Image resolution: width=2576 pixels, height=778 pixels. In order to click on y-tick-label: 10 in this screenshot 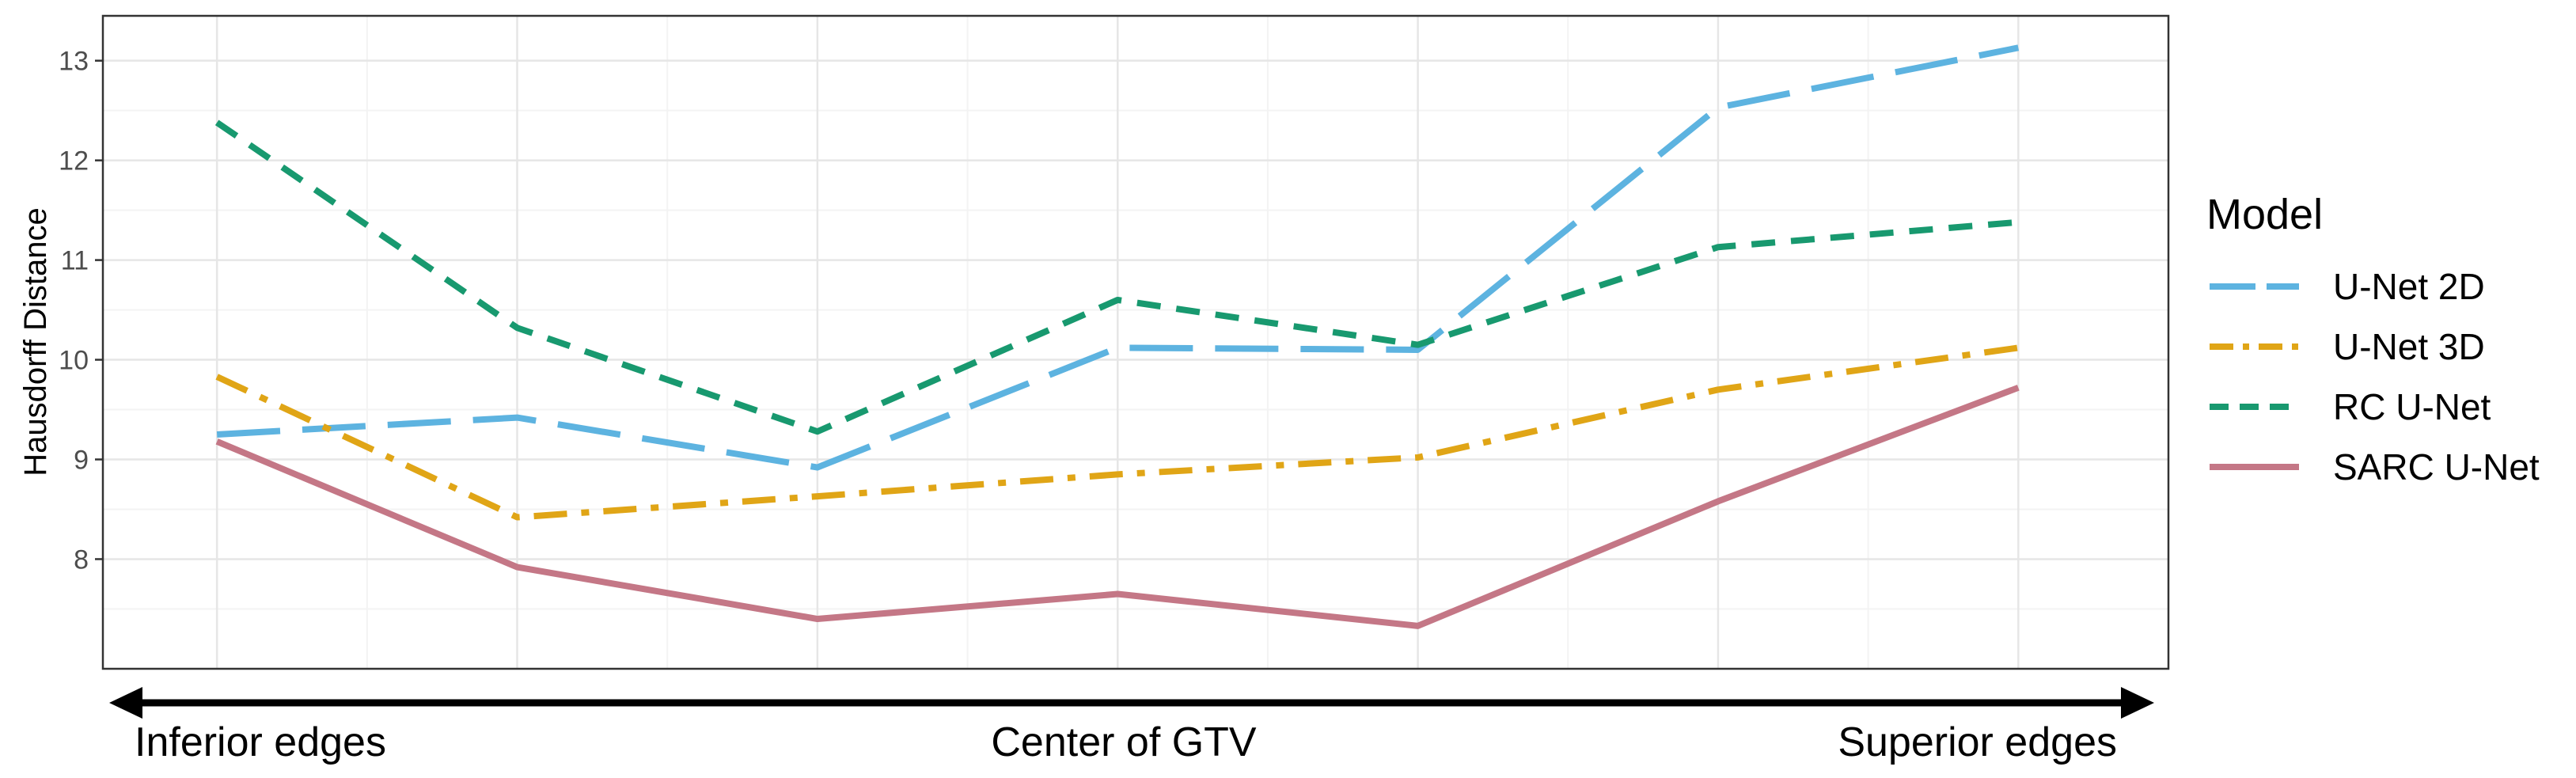, I will do `click(74, 361)`.